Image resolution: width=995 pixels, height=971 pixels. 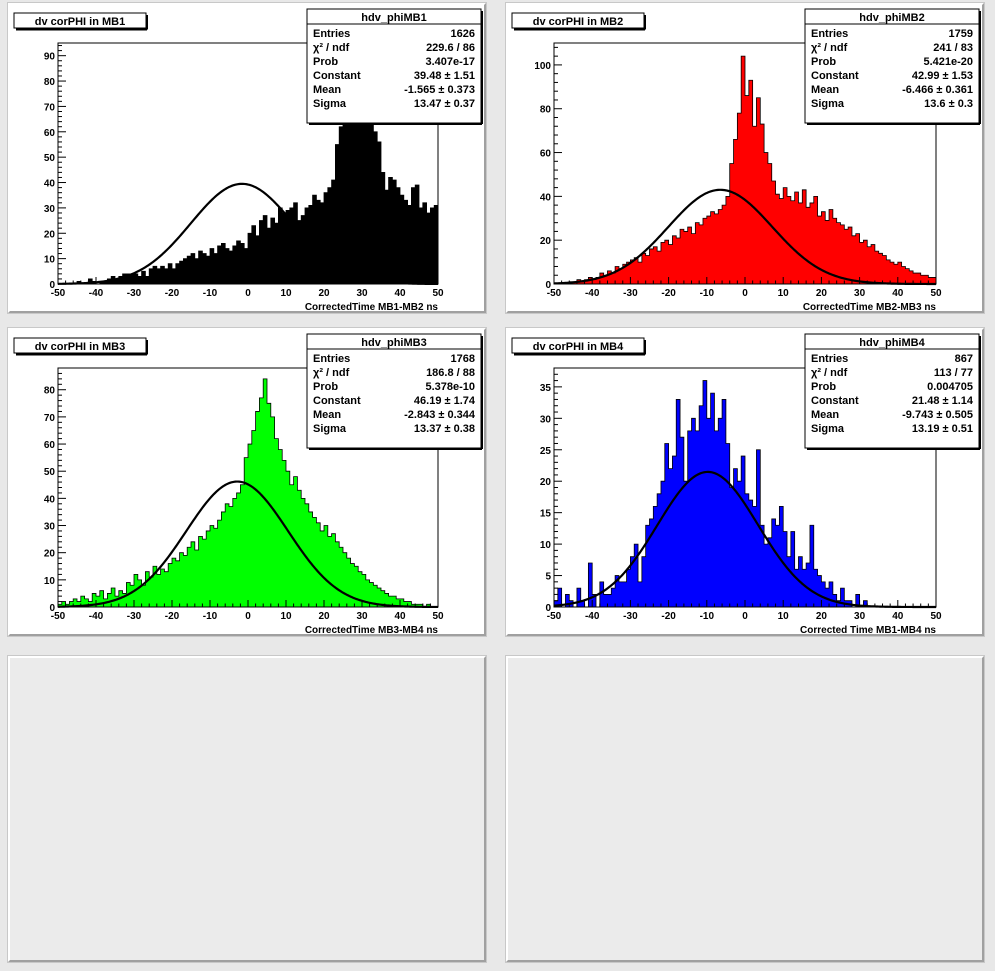 I want to click on stats-value: 13.19 ± 0.51, so click(x=942, y=429).